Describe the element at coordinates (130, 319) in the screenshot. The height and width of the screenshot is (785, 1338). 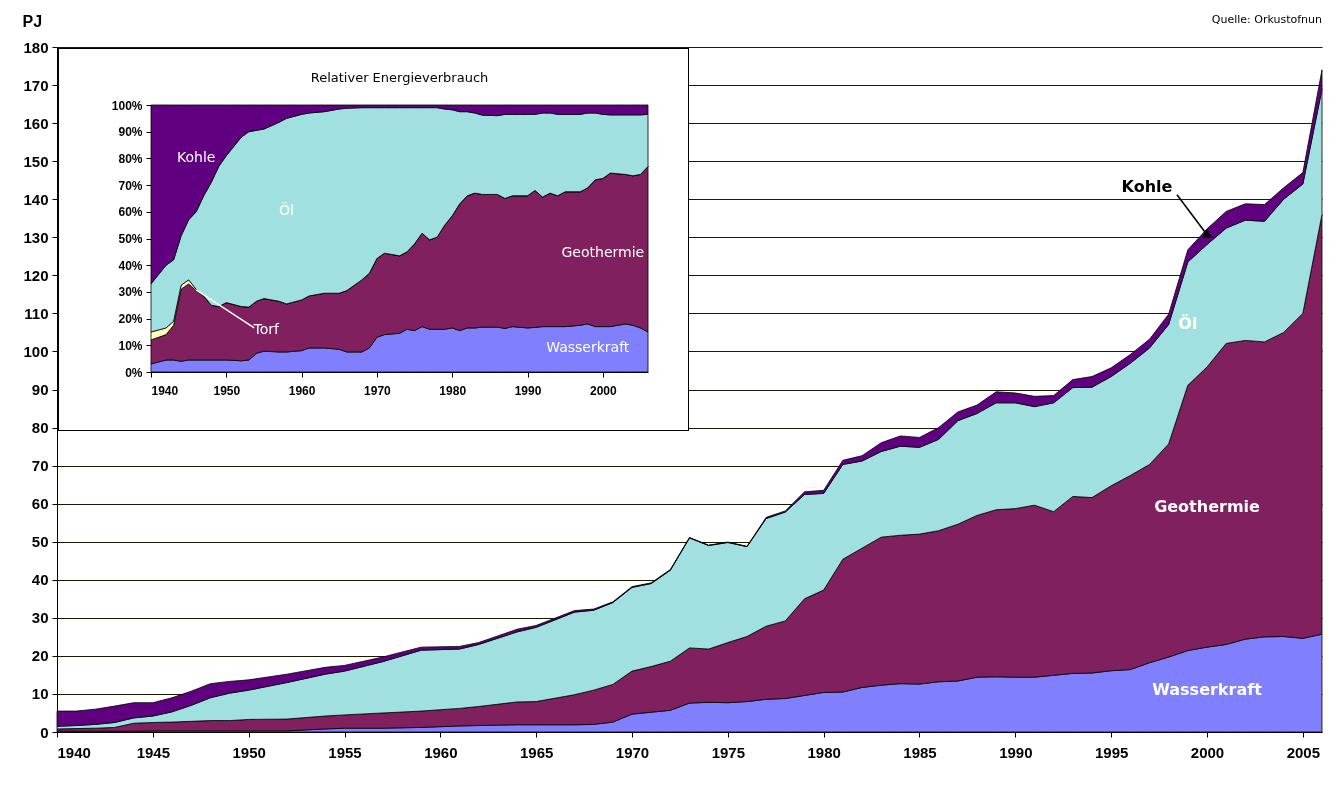
I see `y-tick-label: 20%` at that location.